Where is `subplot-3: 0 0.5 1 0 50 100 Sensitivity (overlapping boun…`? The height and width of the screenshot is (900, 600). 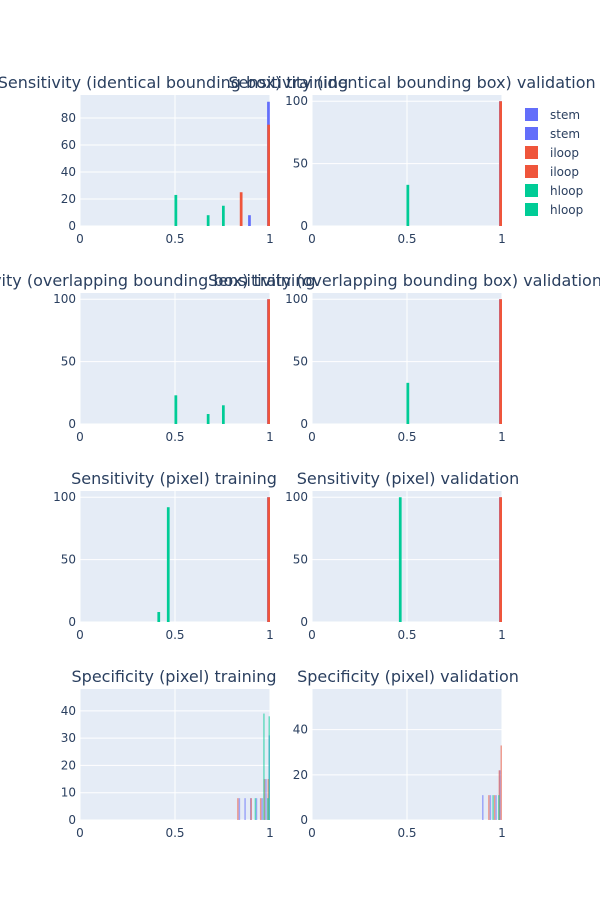 subplot-3: 0 0.5 1 0 50 100 Sensitivity (overlapping boun… is located at coordinates (158, 357).